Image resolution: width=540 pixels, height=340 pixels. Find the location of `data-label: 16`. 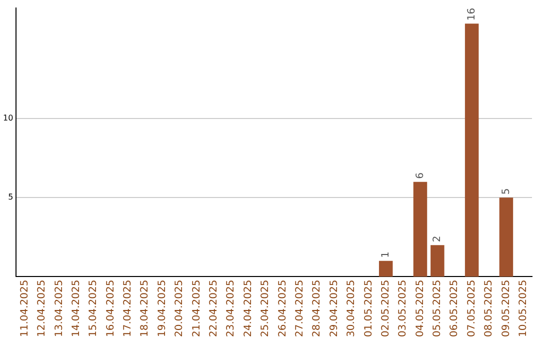

data-label: 16 is located at coordinates (472, 14).